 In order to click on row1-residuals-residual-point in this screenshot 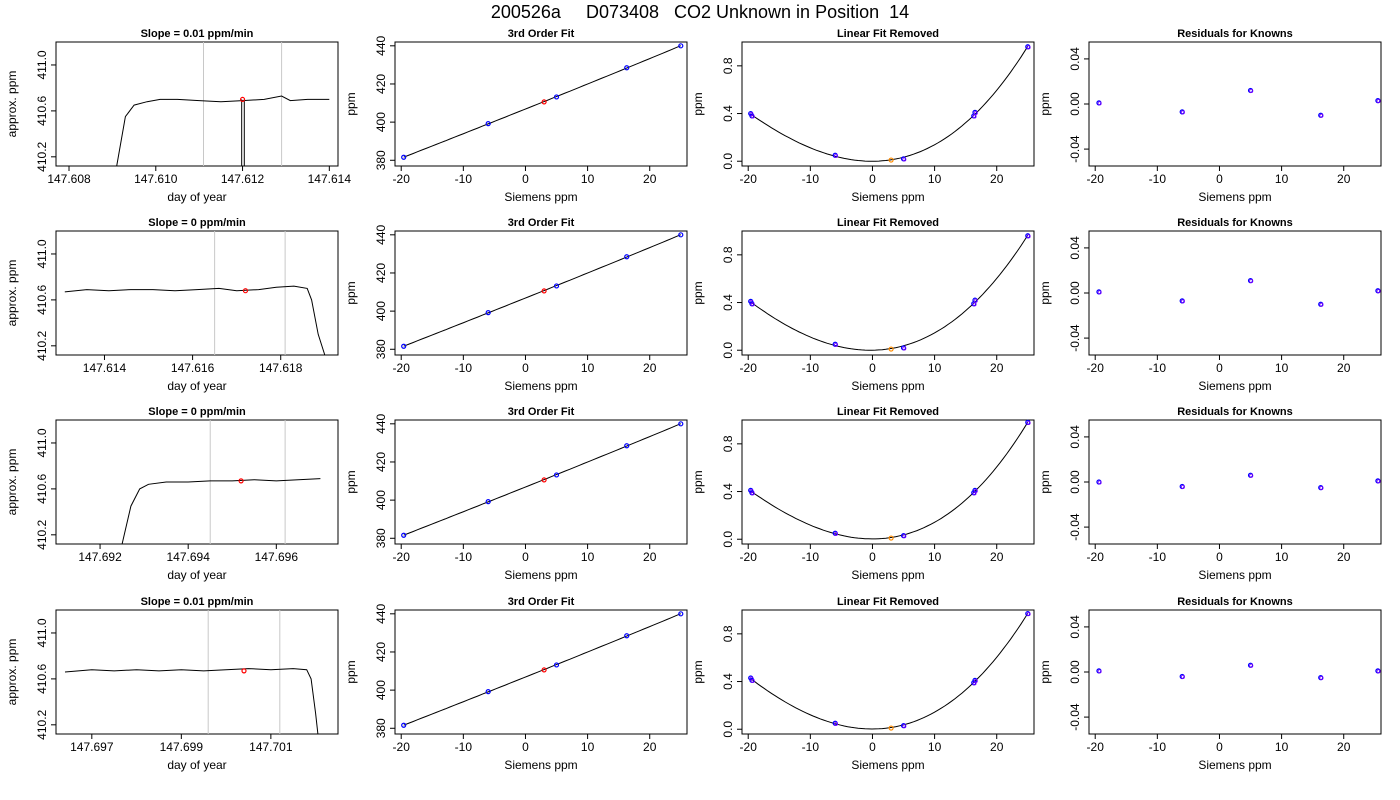, I will do `click(1099, 103)`.